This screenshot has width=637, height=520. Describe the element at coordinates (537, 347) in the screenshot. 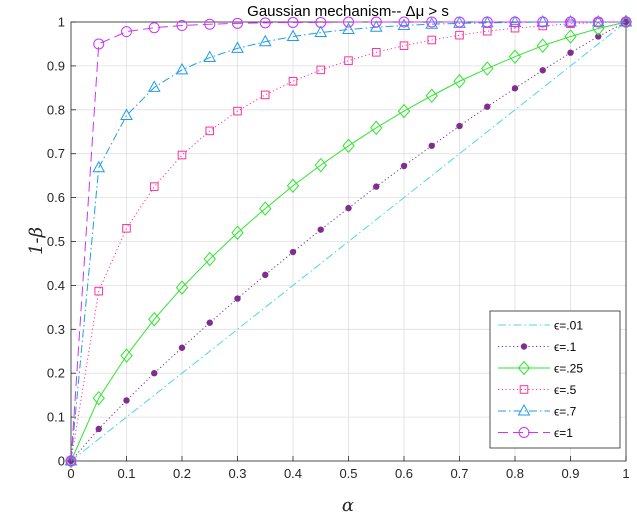

I see `legend-item: ϵ=.1` at that location.